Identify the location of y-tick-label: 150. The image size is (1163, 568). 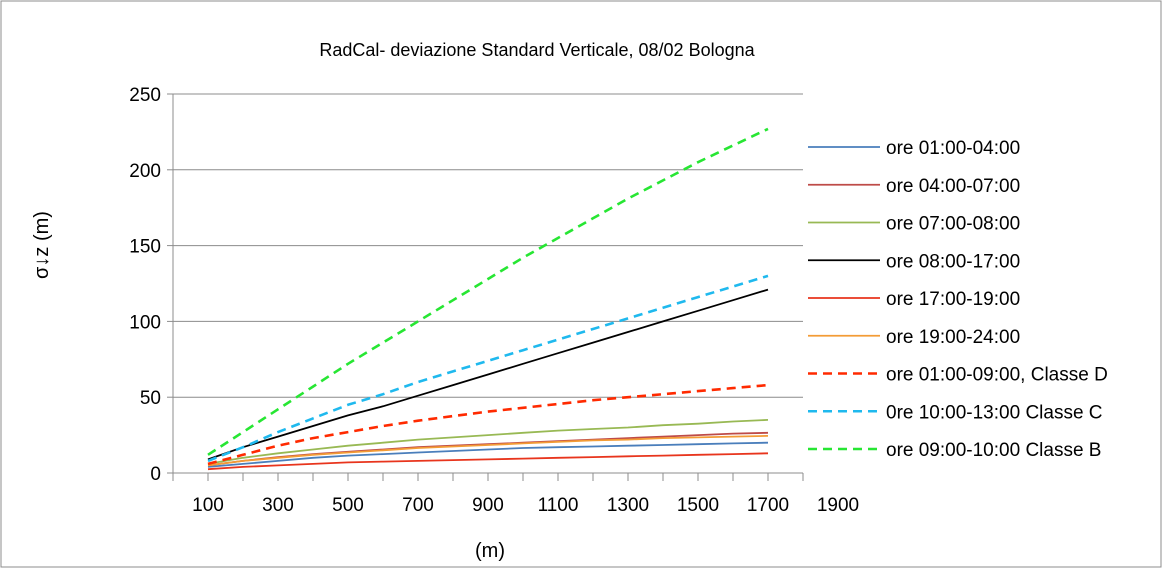
(145, 247).